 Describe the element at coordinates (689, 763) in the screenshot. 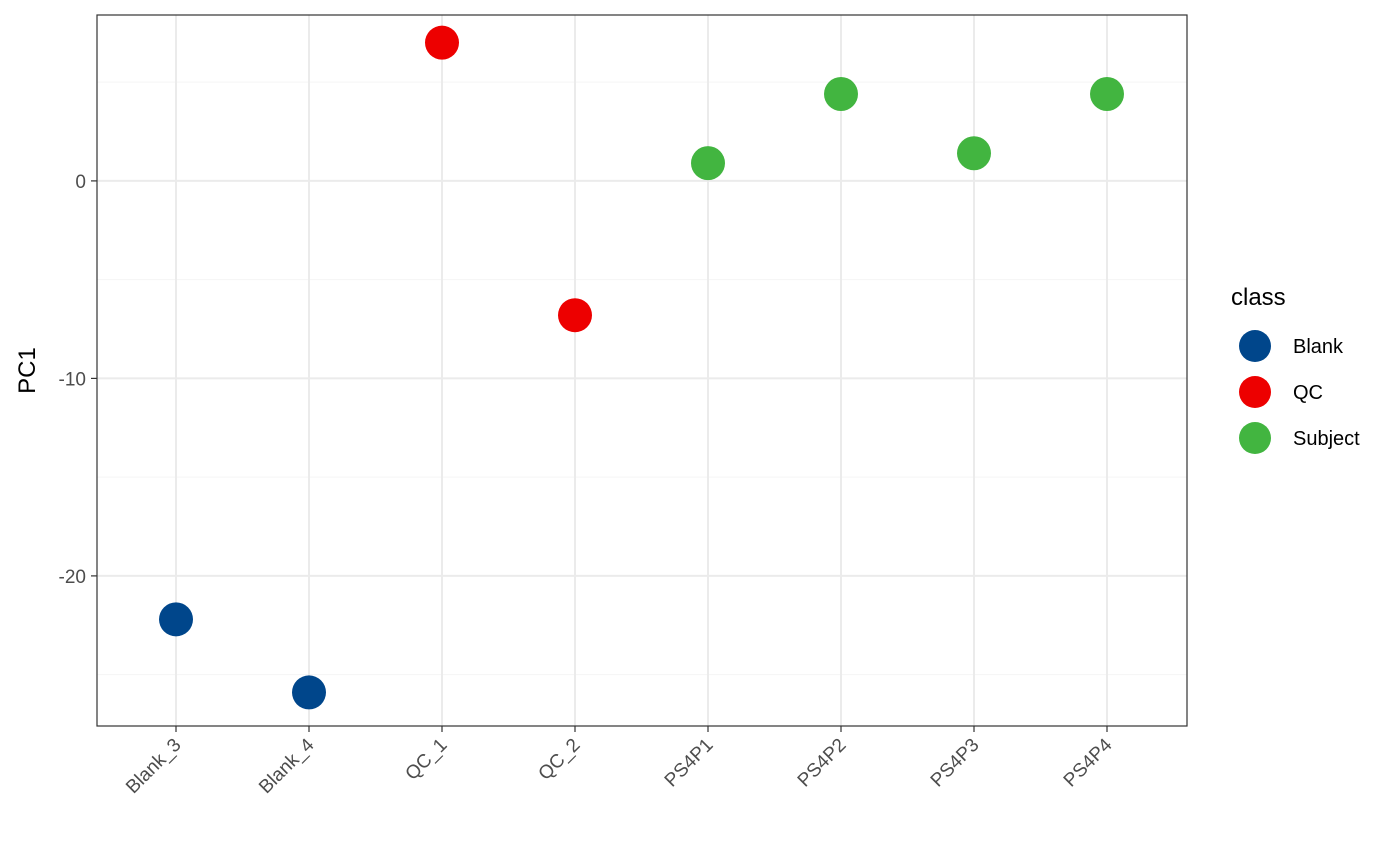

I see `x-tick-label: PS4P1` at that location.